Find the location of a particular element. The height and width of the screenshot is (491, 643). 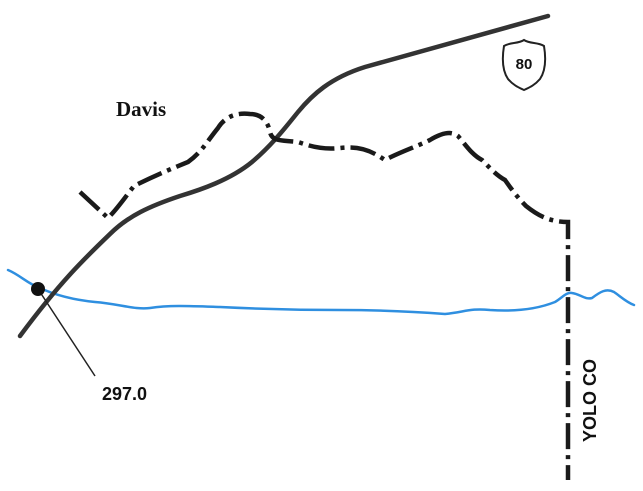

milepost-label: 297.0 is located at coordinates (124, 394).